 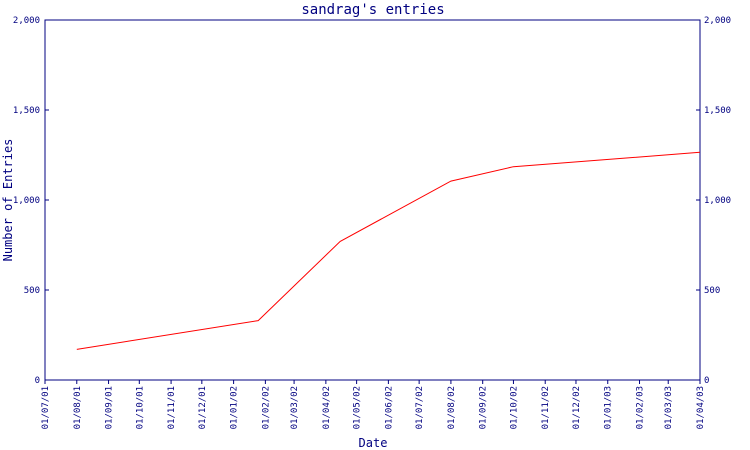 What do you see at coordinates (266, 407) in the screenshot?
I see `x-tick-label: 01/02/02` at bounding box center [266, 407].